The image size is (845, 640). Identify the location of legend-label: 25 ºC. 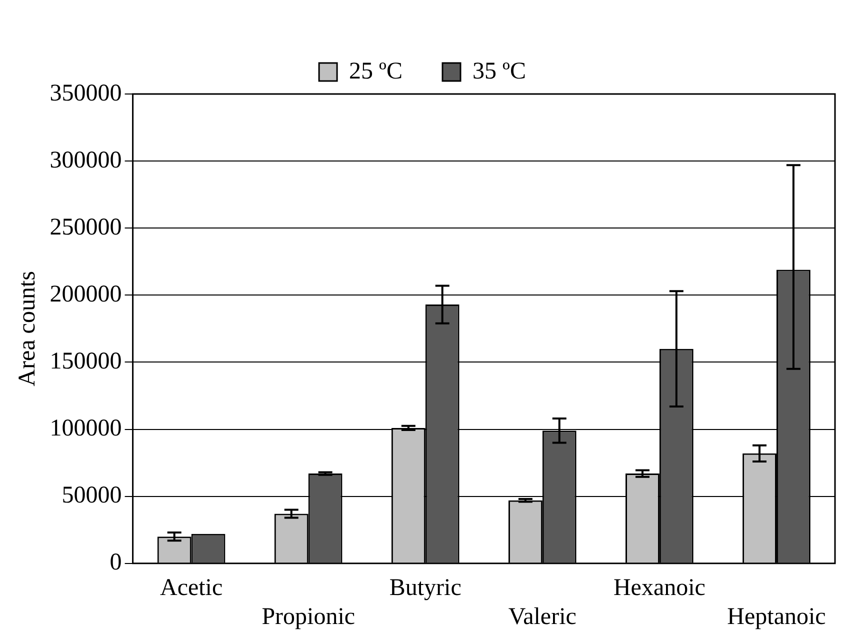
(376, 71).